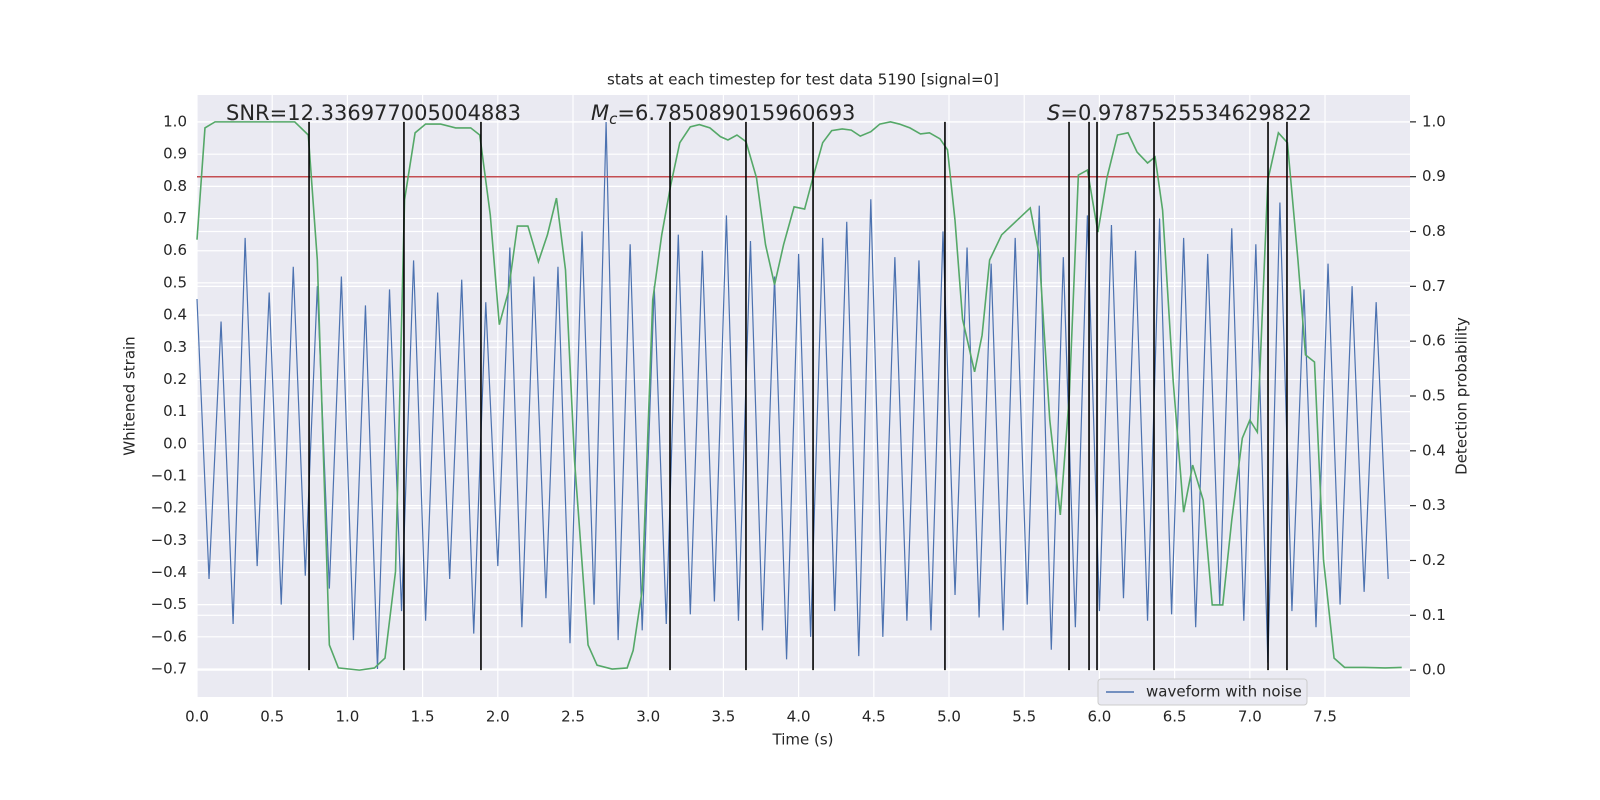 The image size is (1600, 800). I want to click on x-tick-label: 3.0, so click(648, 717).